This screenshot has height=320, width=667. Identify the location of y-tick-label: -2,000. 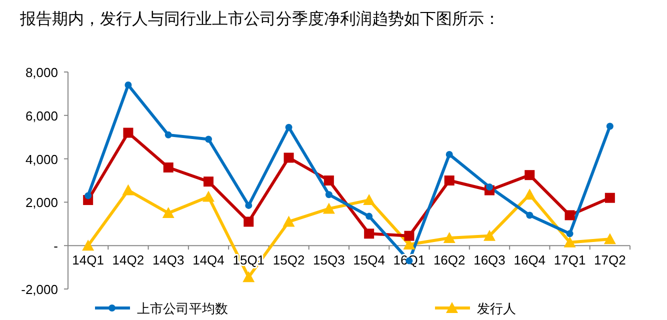
(39, 289).